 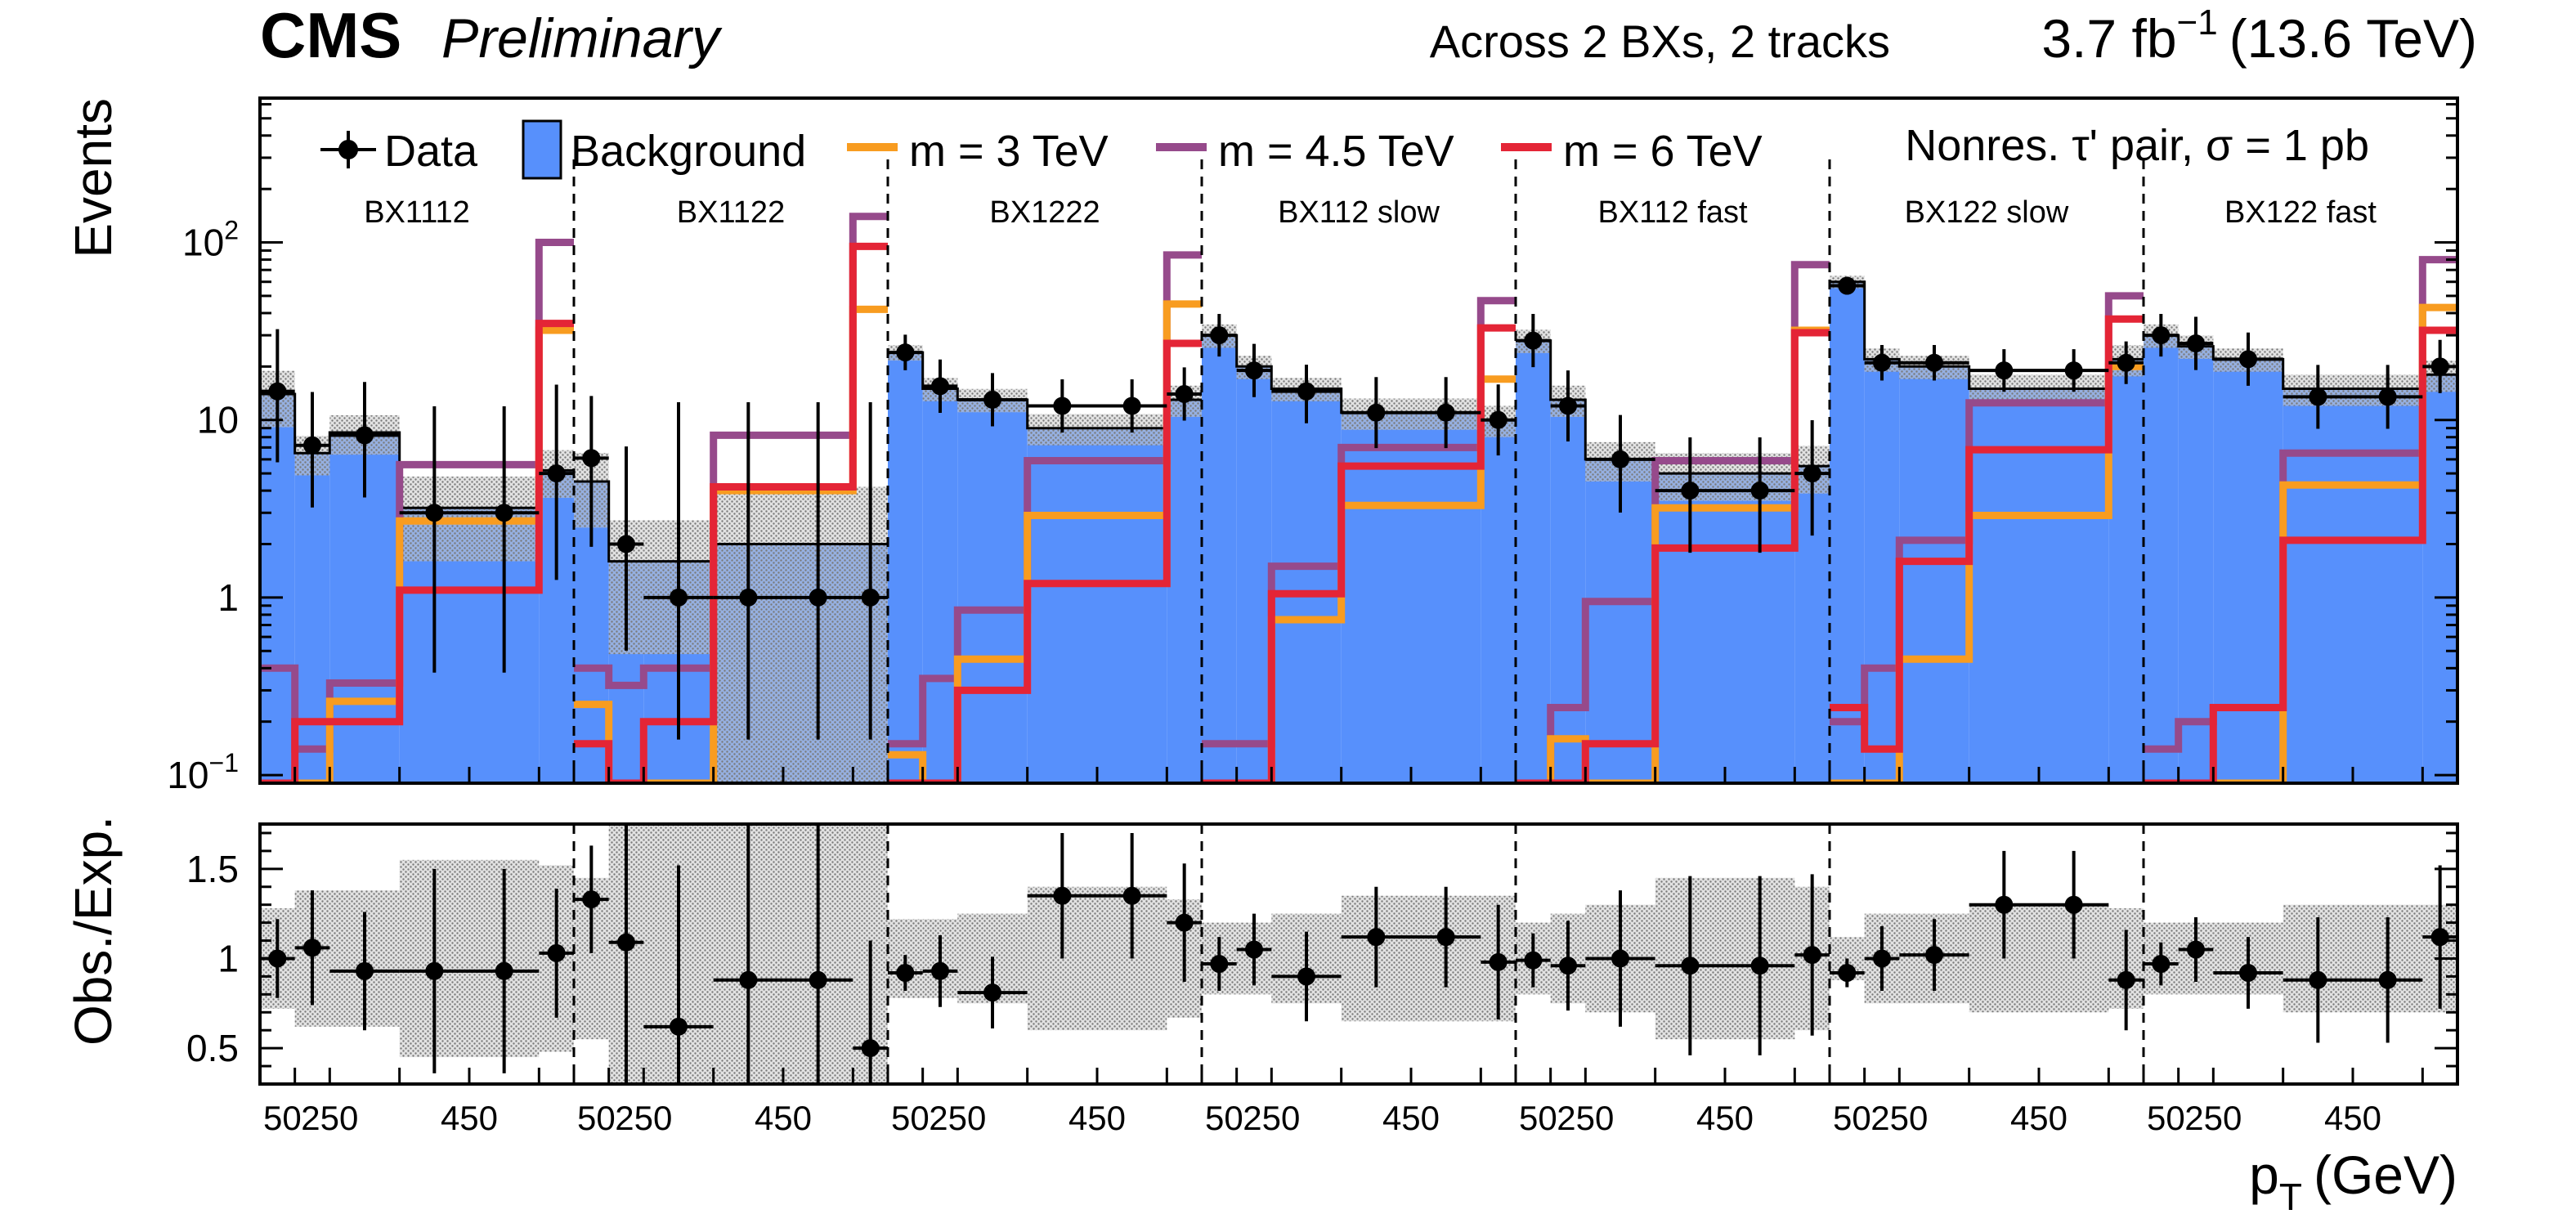 I want to click on x-axis-title-unit: (GeV), so click(x=2386, y=1175).